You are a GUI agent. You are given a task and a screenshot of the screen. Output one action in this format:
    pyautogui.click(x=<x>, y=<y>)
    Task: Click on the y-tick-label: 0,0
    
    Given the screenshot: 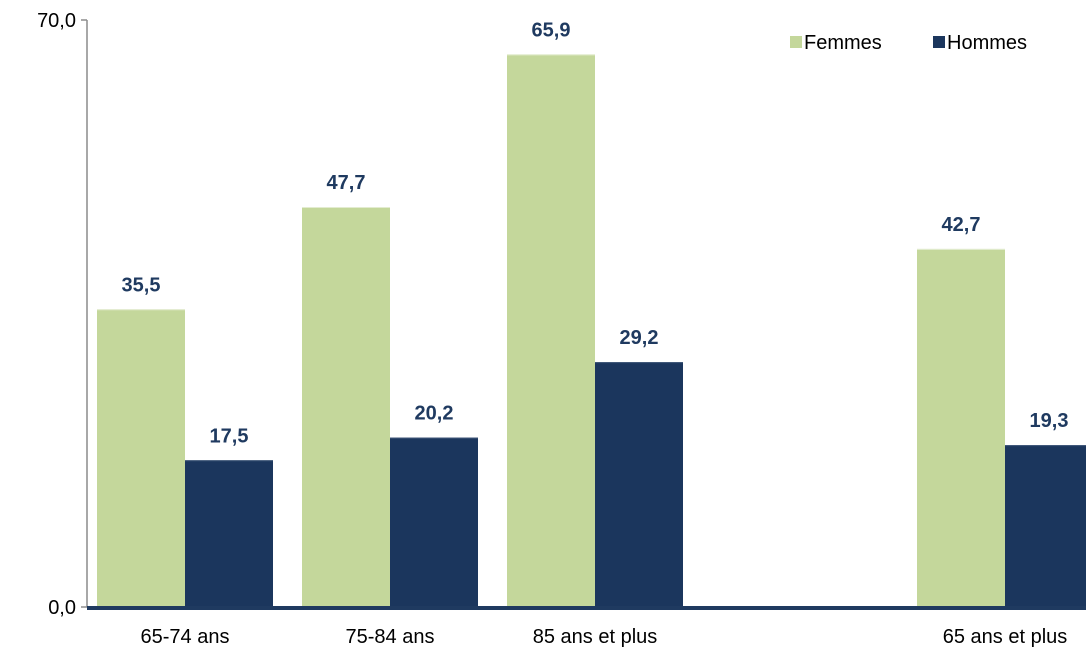 What is the action you would take?
    pyautogui.click(x=62, y=608)
    